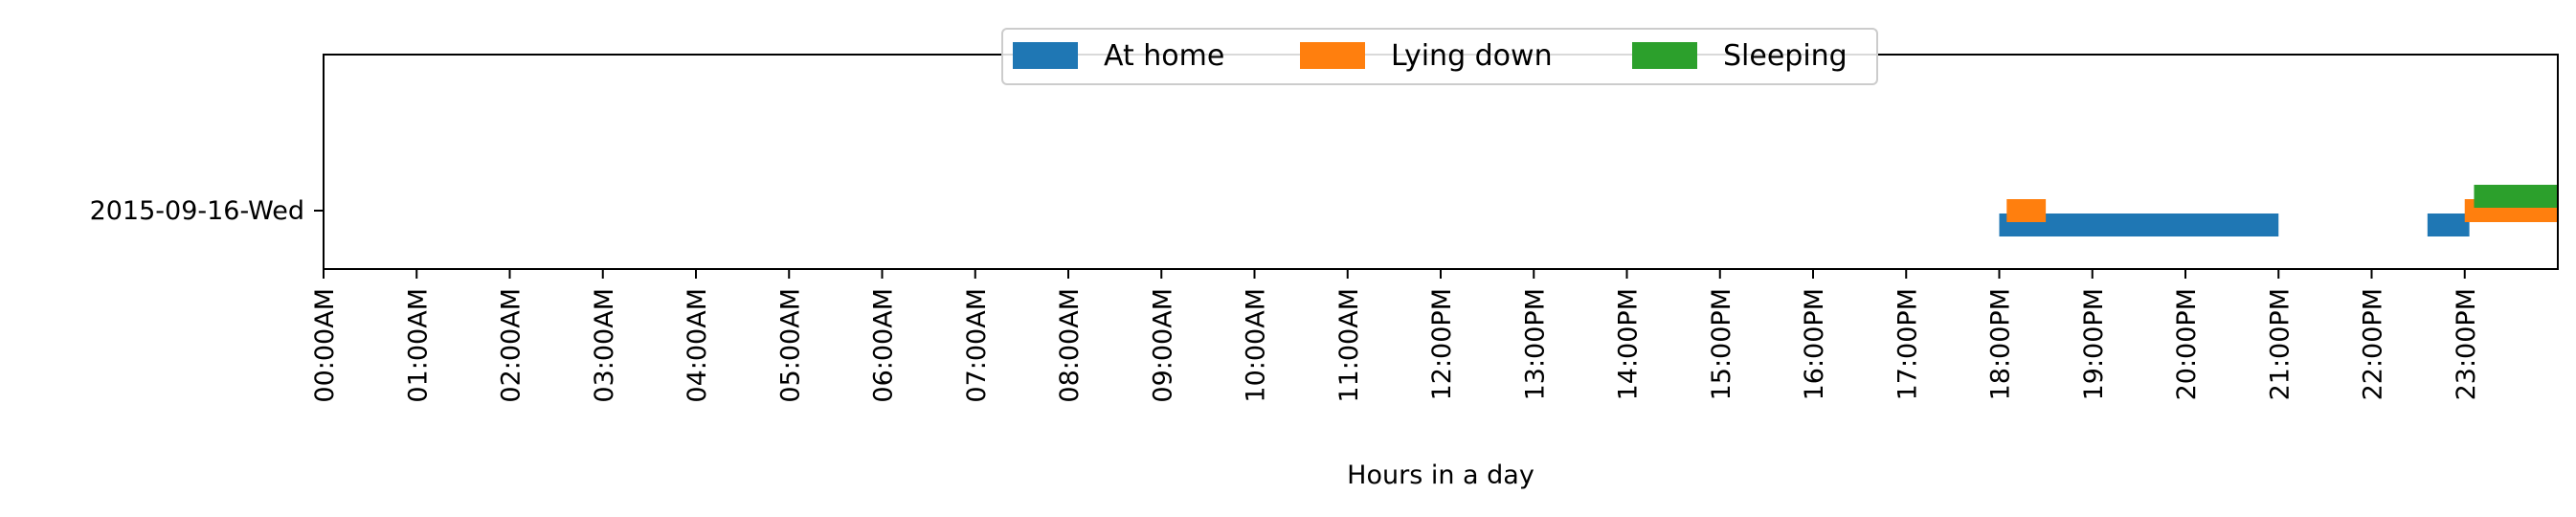 The width and height of the screenshot is (2576, 517). What do you see at coordinates (1349, 345) in the screenshot?
I see `x-tick-label: 11:00AM` at bounding box center [1349, 345].